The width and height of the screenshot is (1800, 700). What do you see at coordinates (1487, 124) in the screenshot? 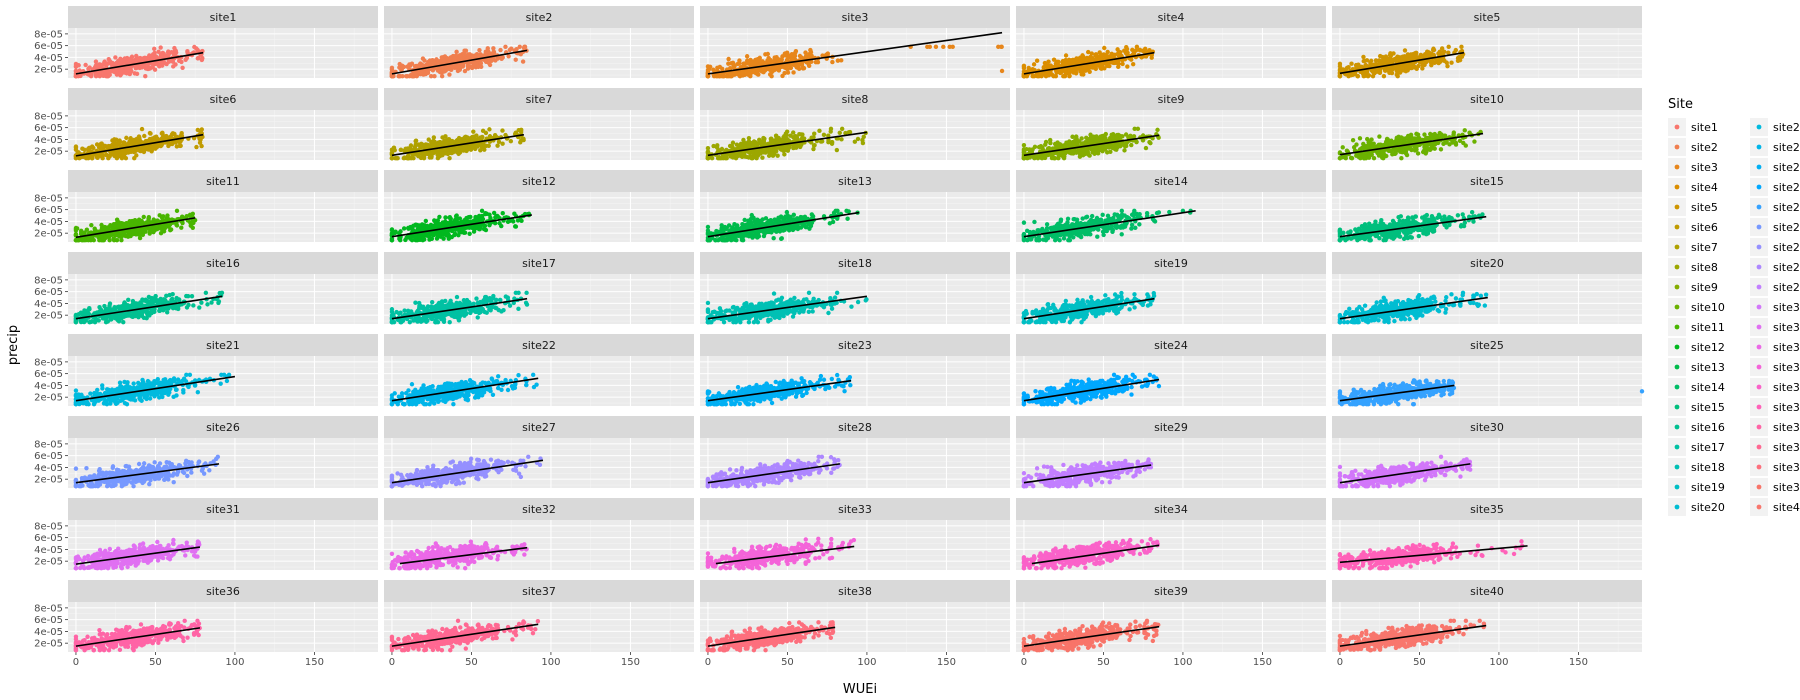
I see `facet-site10: site10` at bounding box center [1487, 124].